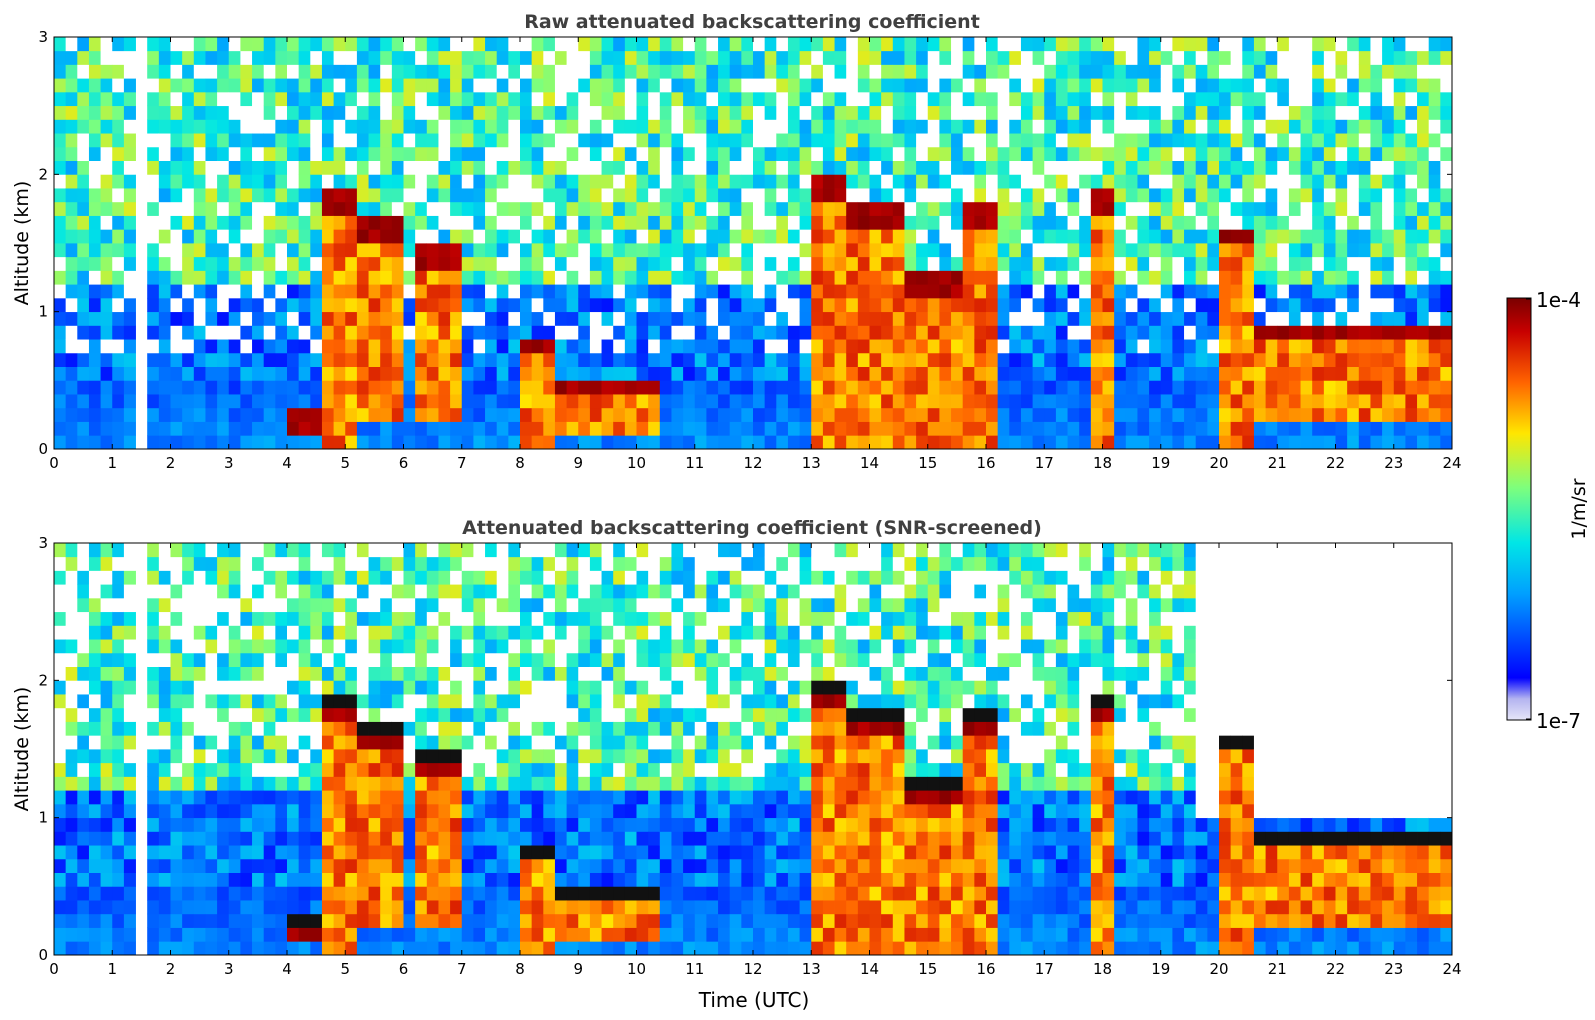  Describe the element at coordinates (1160, 463) in the screenshot. I see `x-tick-label: 19` at that location.